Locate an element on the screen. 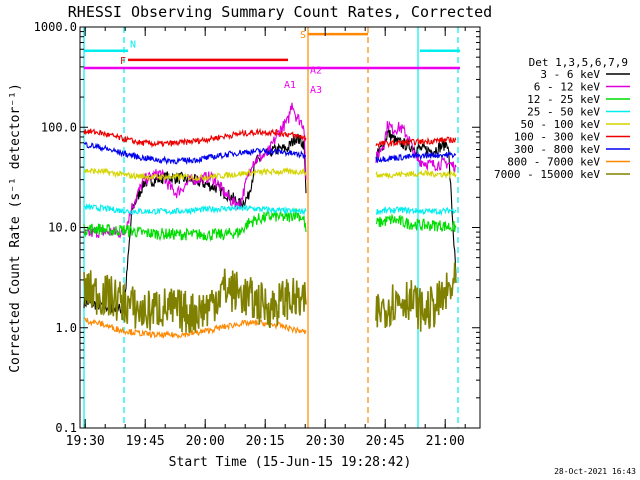 This screenshot has height=480, width=640. legend-title: Det 1,3,5,6,7,9 is located at coordinates (578, 62).